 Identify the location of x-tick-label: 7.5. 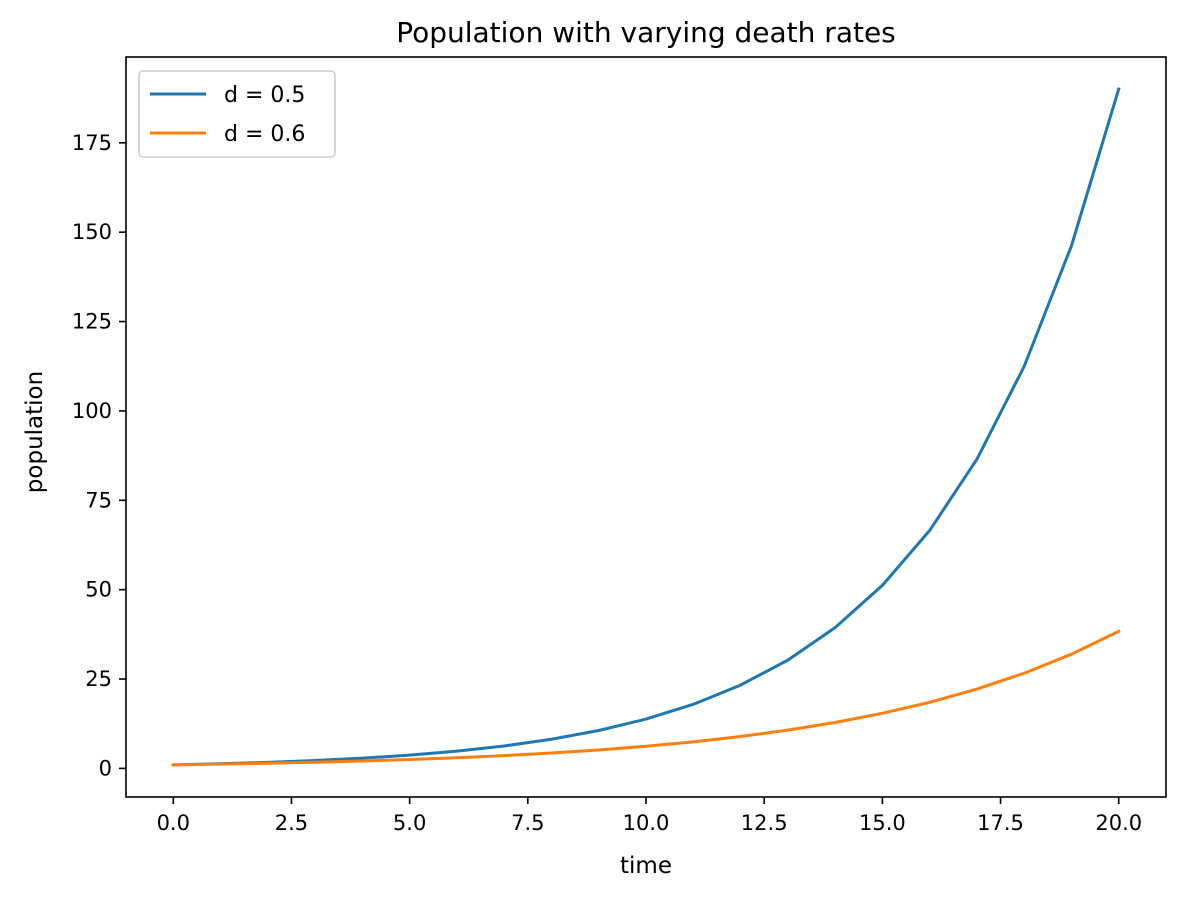
(527, 823).